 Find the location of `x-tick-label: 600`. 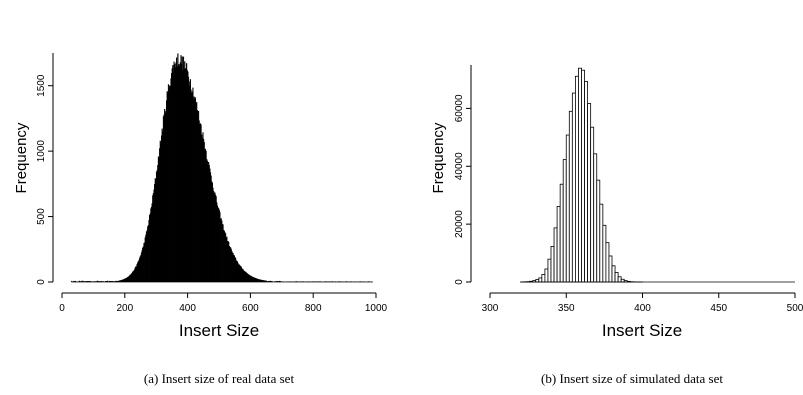

x-tick-label: 600 is located at coordinates (250, 308).